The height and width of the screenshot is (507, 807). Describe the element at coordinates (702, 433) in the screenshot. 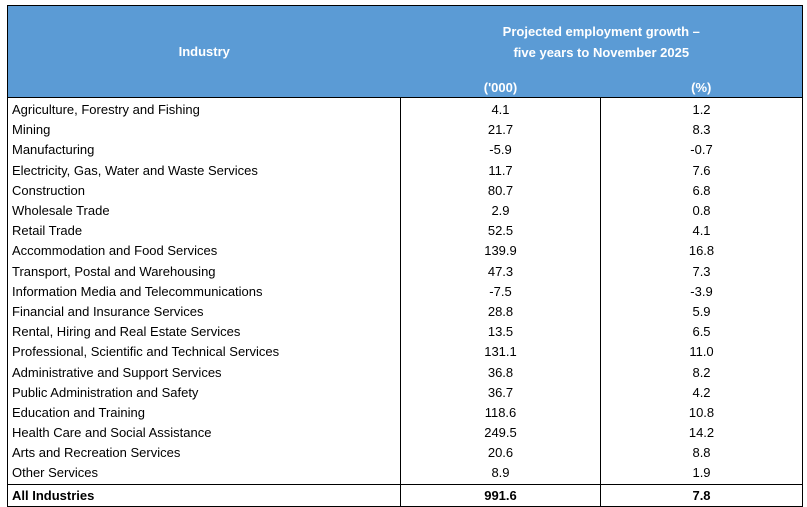

I see `percent-cell: 14.2` at that location.